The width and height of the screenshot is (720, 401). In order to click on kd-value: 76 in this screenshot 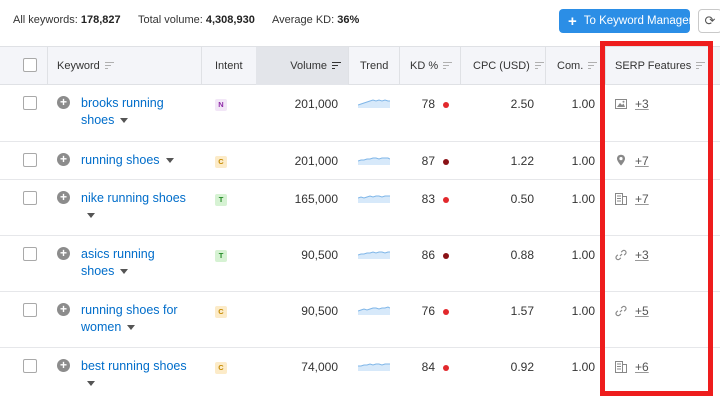, I will do `click(428, 311)`.